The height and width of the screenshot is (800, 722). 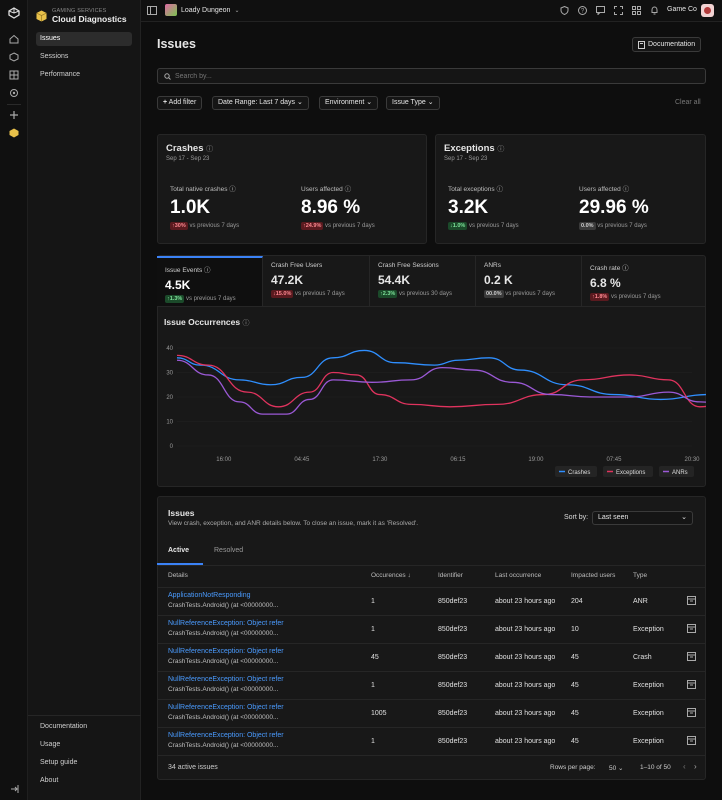 What do you see at coordinates (84, 39) in the screenshot?
I see `sidebar-item-issues: Issues` at bounding box center [84, 39].